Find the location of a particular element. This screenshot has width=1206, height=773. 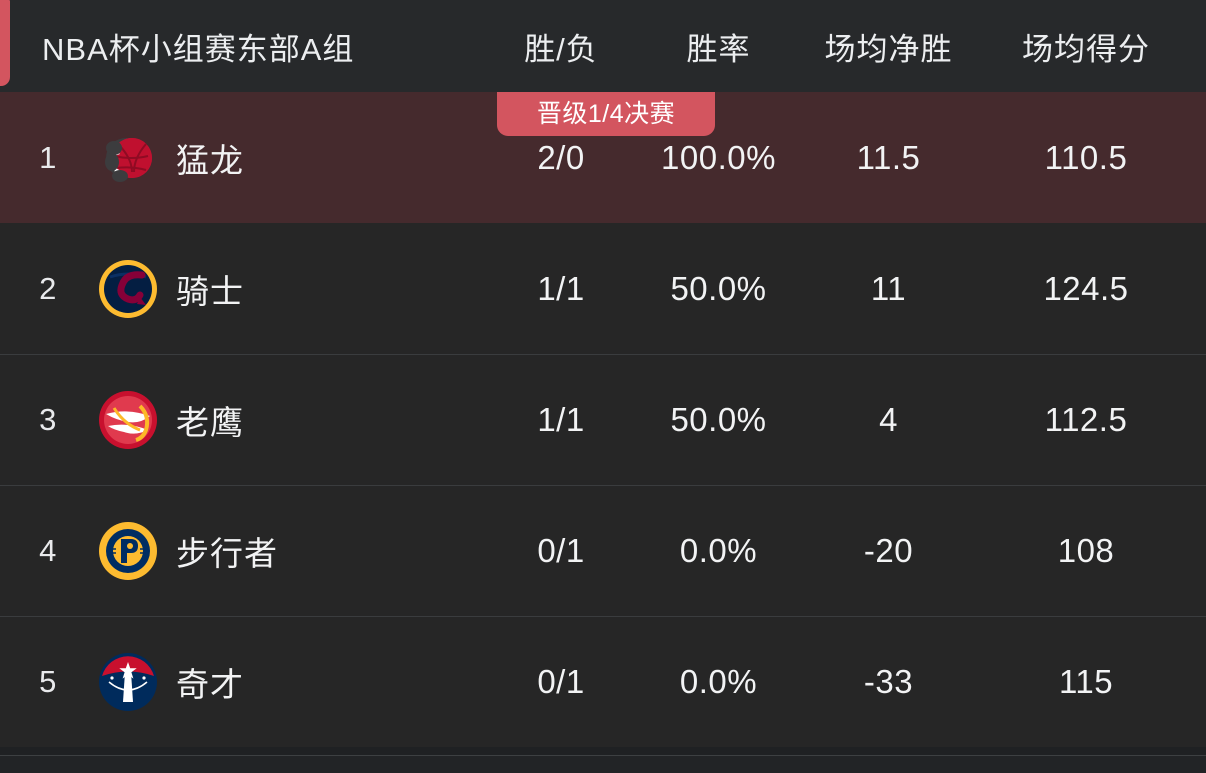

row-points-per-game: 108 is located at coordinates (1086, 550).